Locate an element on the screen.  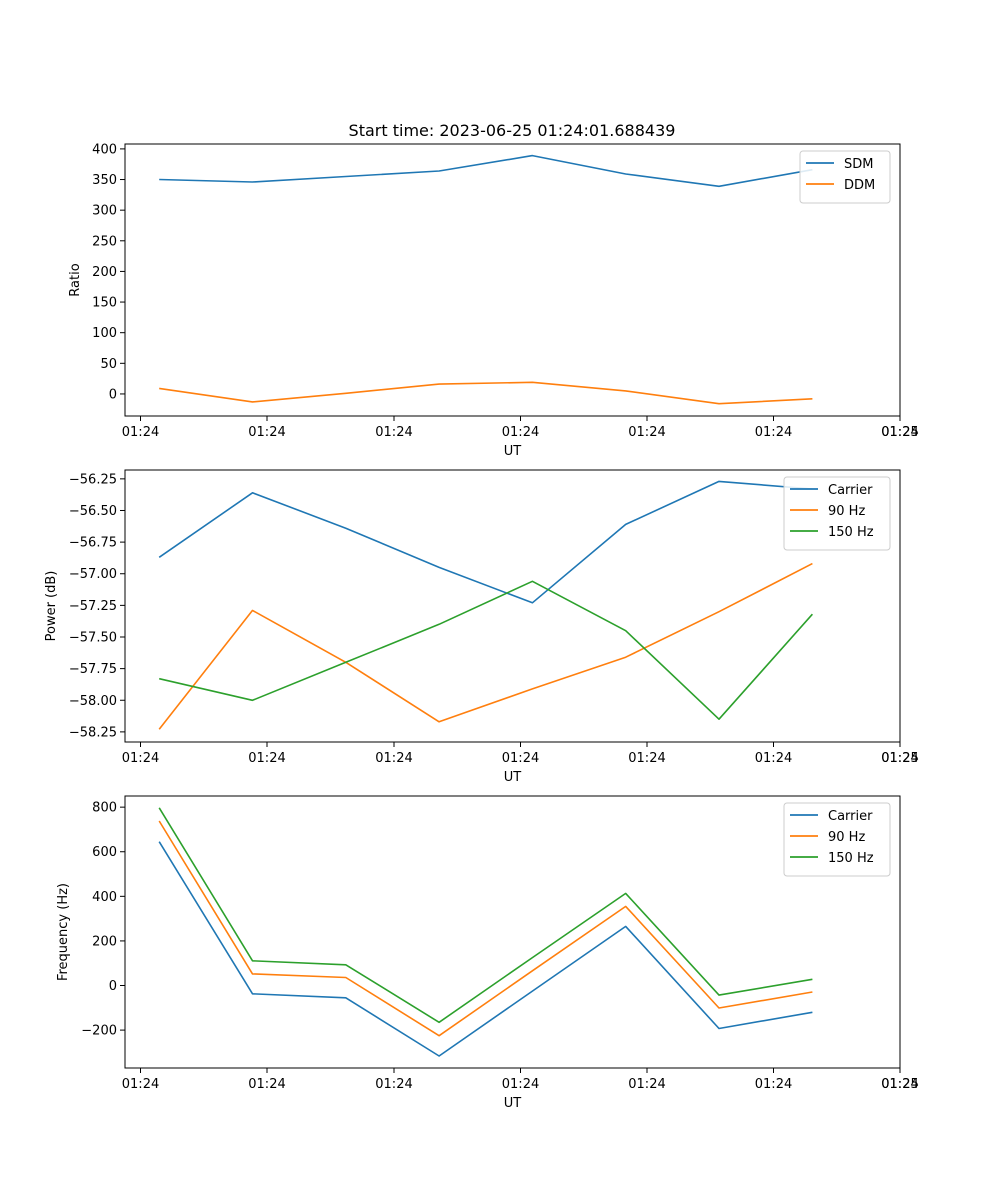
y-tick-label: 600 is located at coordinates (104, 852).